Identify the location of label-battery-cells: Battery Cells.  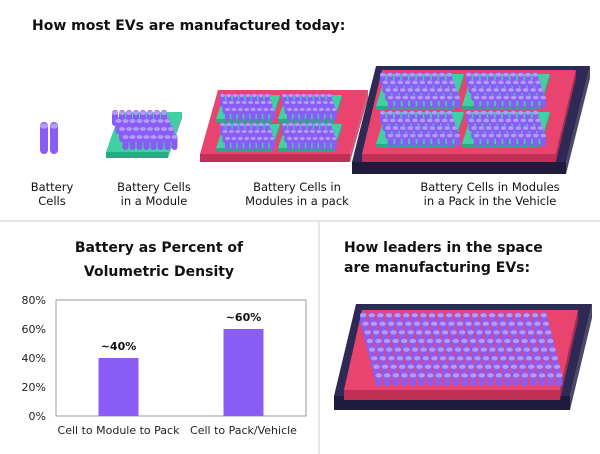
(52, 194).